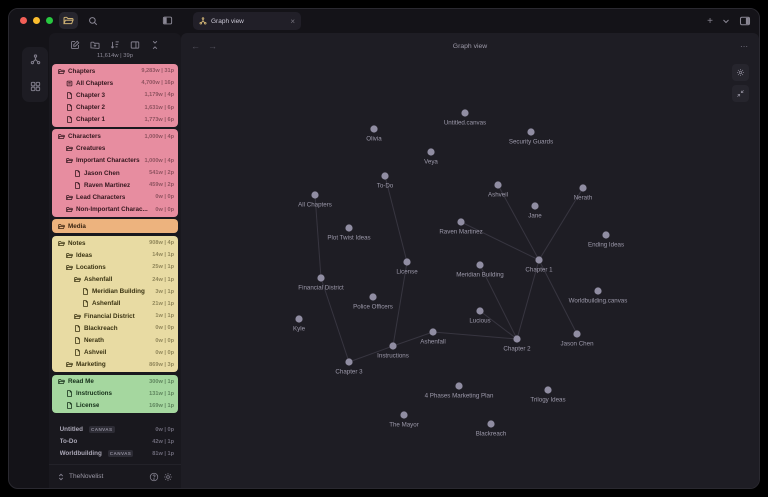  Describe the element at coordinates (120, 454) in the screenshot. I see `canvas-badge: CANVAS` at that location.